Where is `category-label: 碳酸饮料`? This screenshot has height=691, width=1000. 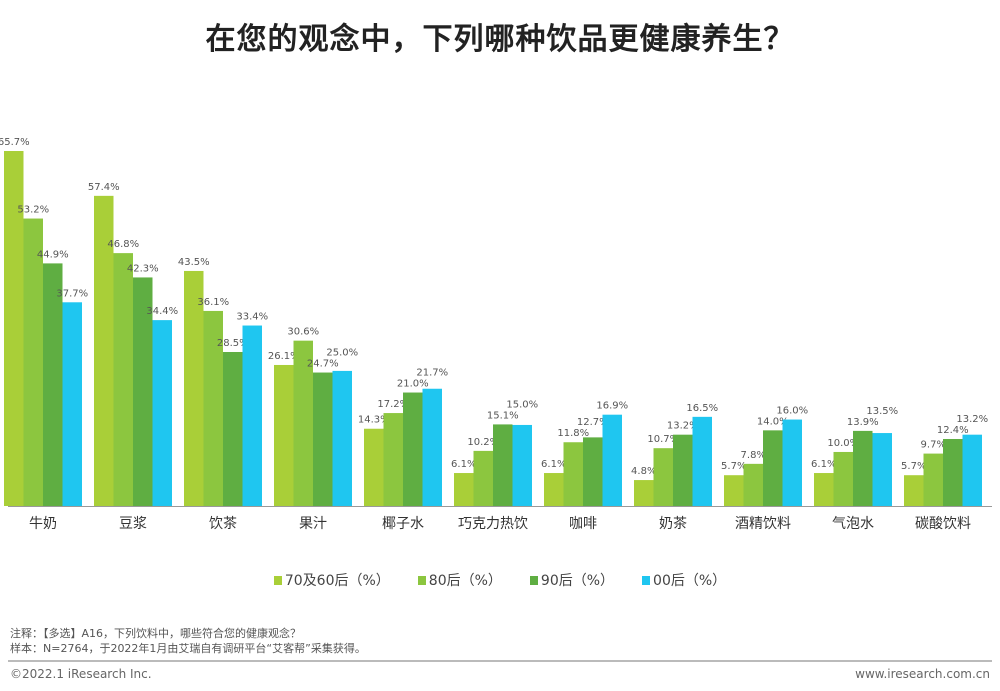 category-label: 碳酸饮料 is located at coordinates (943, 524).